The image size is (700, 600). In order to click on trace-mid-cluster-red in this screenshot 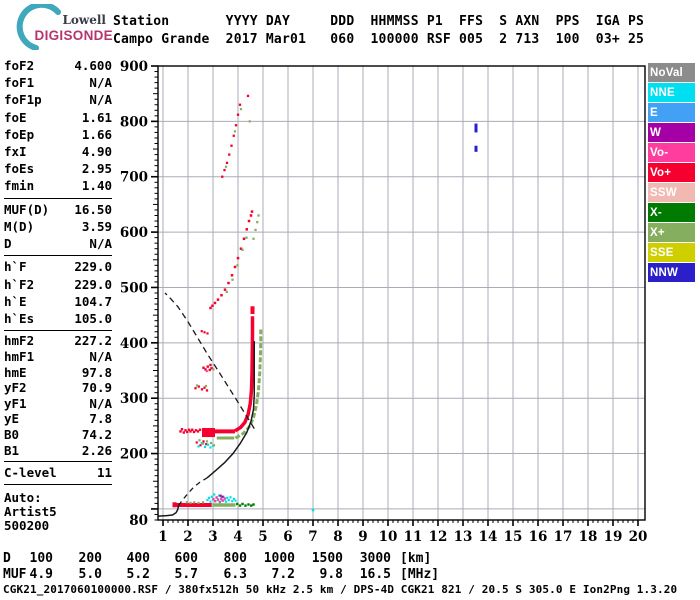, I will do `click(209, 370)`.